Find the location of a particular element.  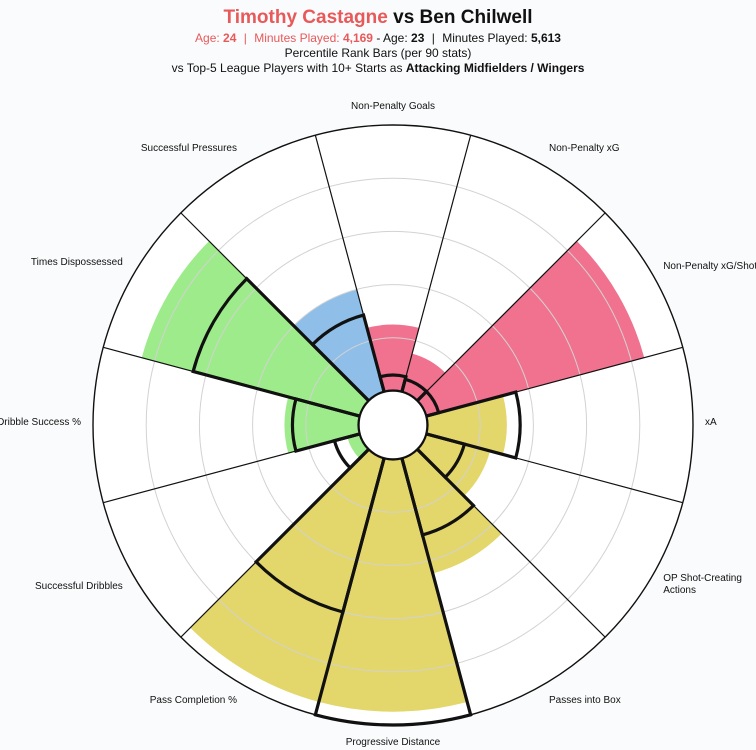

category-label: Non-Penalty Goals is located at coordinates (393, 106).